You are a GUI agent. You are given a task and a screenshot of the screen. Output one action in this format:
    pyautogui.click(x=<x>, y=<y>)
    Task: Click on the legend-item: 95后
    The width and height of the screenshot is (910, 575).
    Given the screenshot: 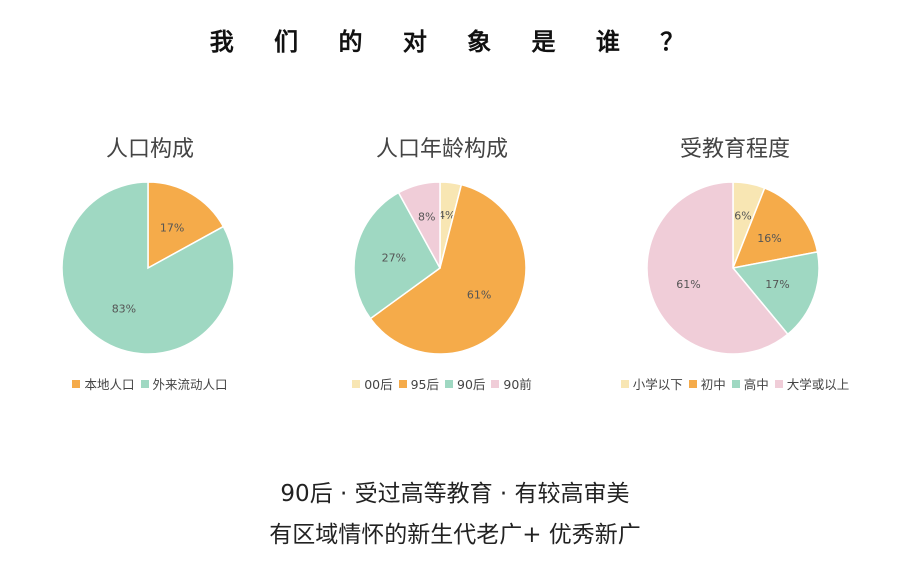 What is the action you would take?
    pyautogui.click(x=418, y=383)
    